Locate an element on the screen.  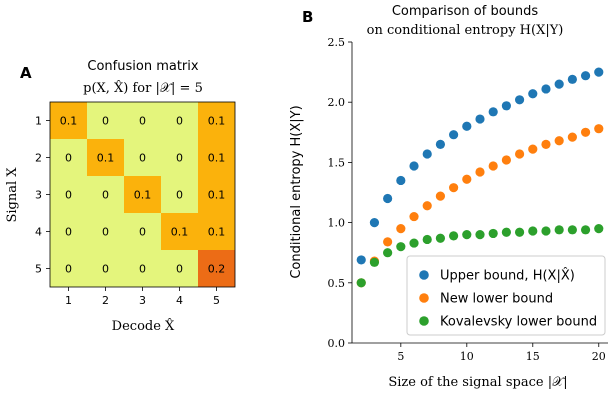
heatmap-cell-value: 0.2 is located at coordinates (217, 269).